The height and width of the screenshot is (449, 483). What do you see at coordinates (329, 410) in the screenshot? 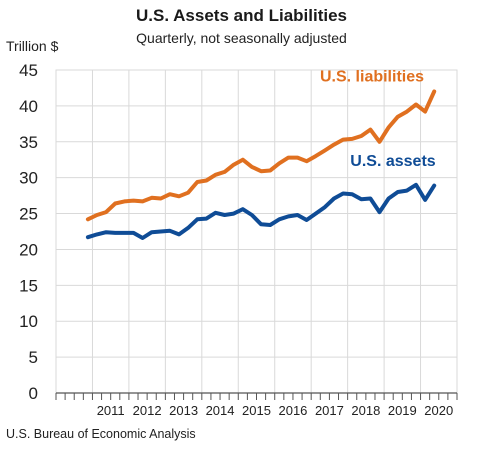
I see `x-tick-label: 2017` at bounding box center [329, 410].